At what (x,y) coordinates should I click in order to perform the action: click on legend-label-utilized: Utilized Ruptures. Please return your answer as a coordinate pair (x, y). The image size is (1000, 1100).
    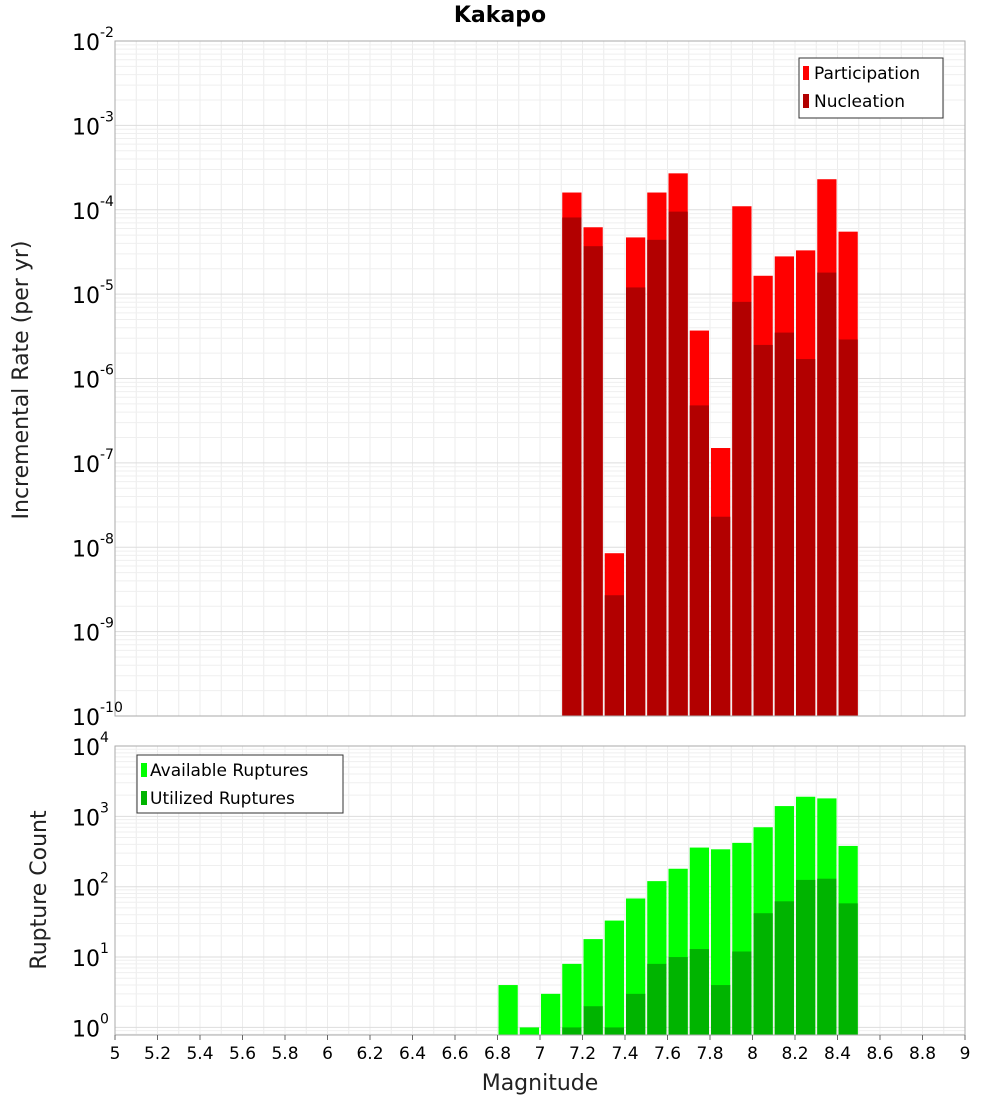
    Looking at the image, I should click on (222, 799).